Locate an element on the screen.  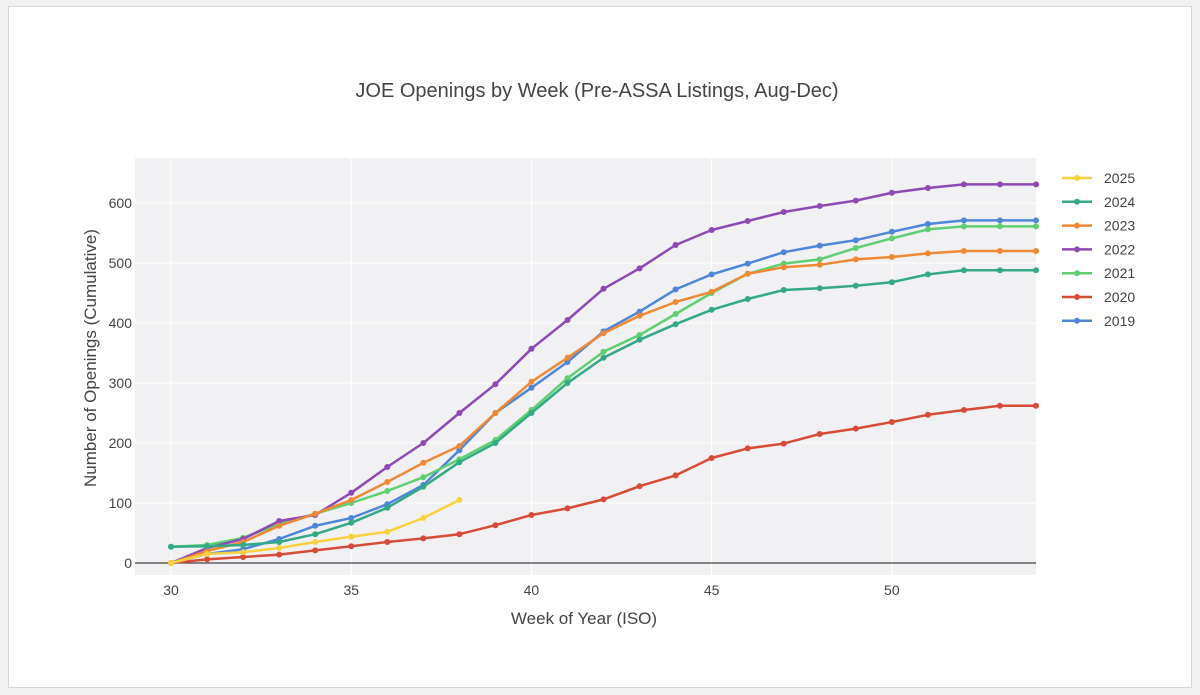
legend-label: 2023 is located at coordinates (1119, 226).